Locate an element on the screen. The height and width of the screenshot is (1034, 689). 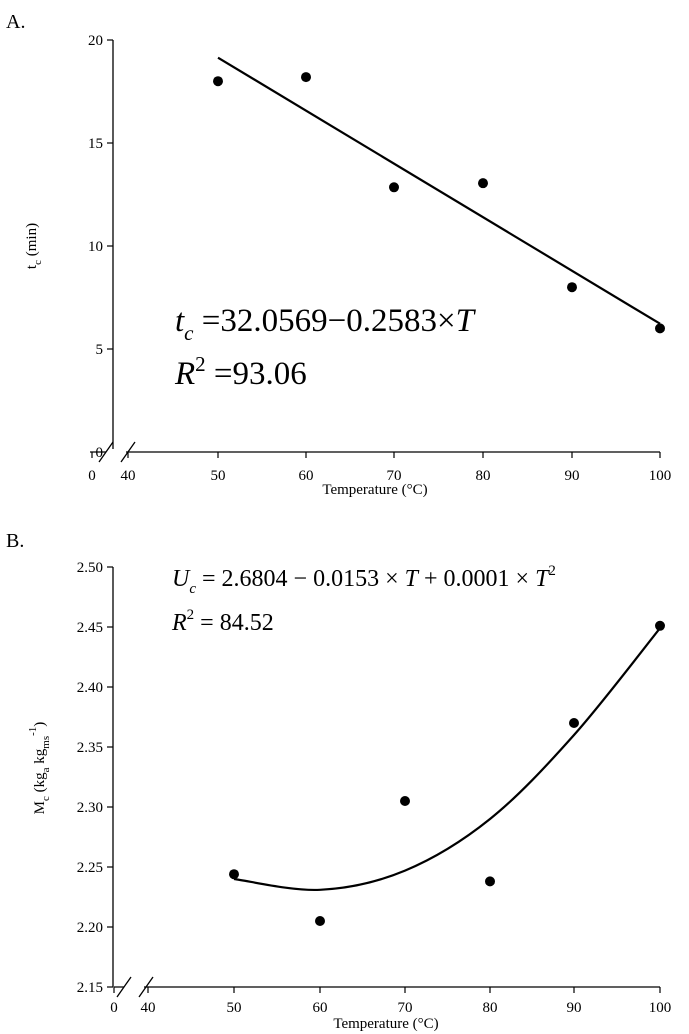
panel-b-y-axis-title: Mc (kga kgms-1) is located at coordinates (39, 768).